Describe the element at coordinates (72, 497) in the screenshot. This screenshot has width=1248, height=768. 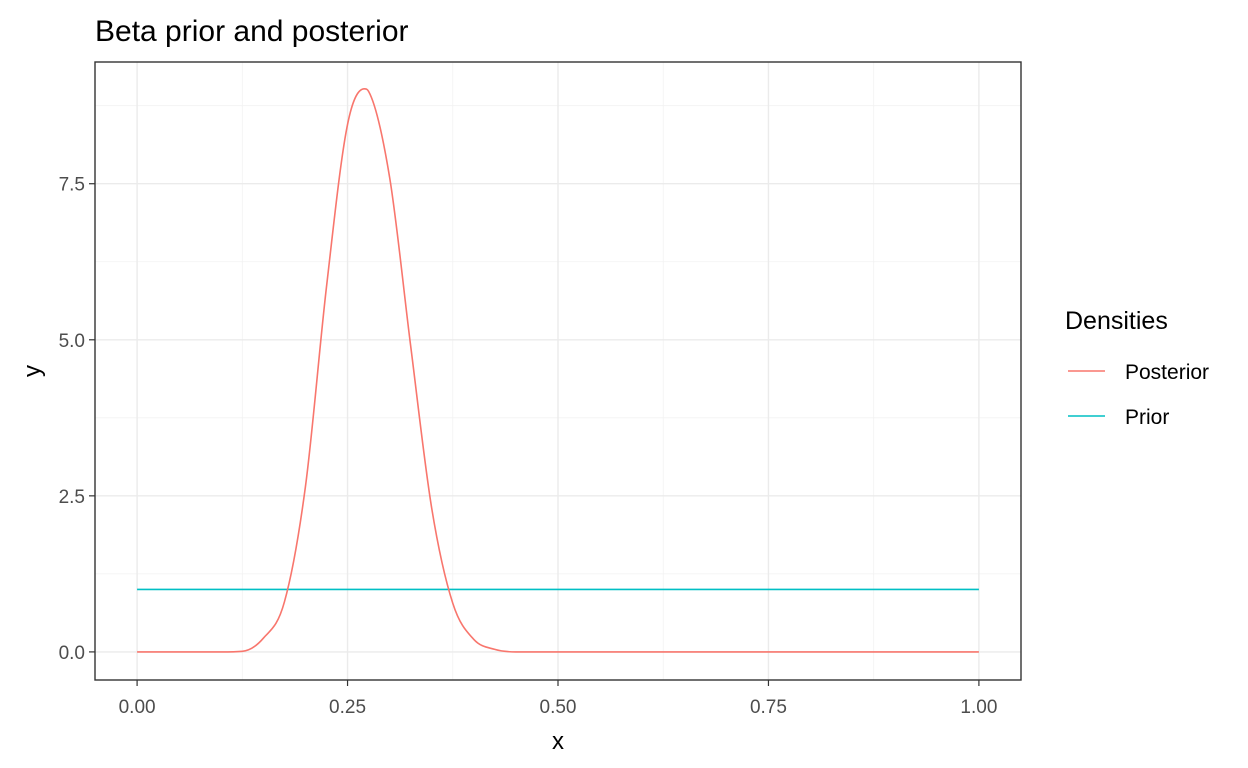
I see `y-tick-label: 2.5` at that location.